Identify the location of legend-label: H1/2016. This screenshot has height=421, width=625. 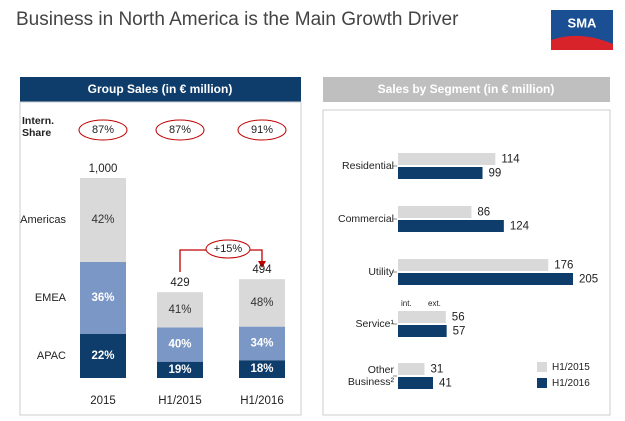
(571, 383).